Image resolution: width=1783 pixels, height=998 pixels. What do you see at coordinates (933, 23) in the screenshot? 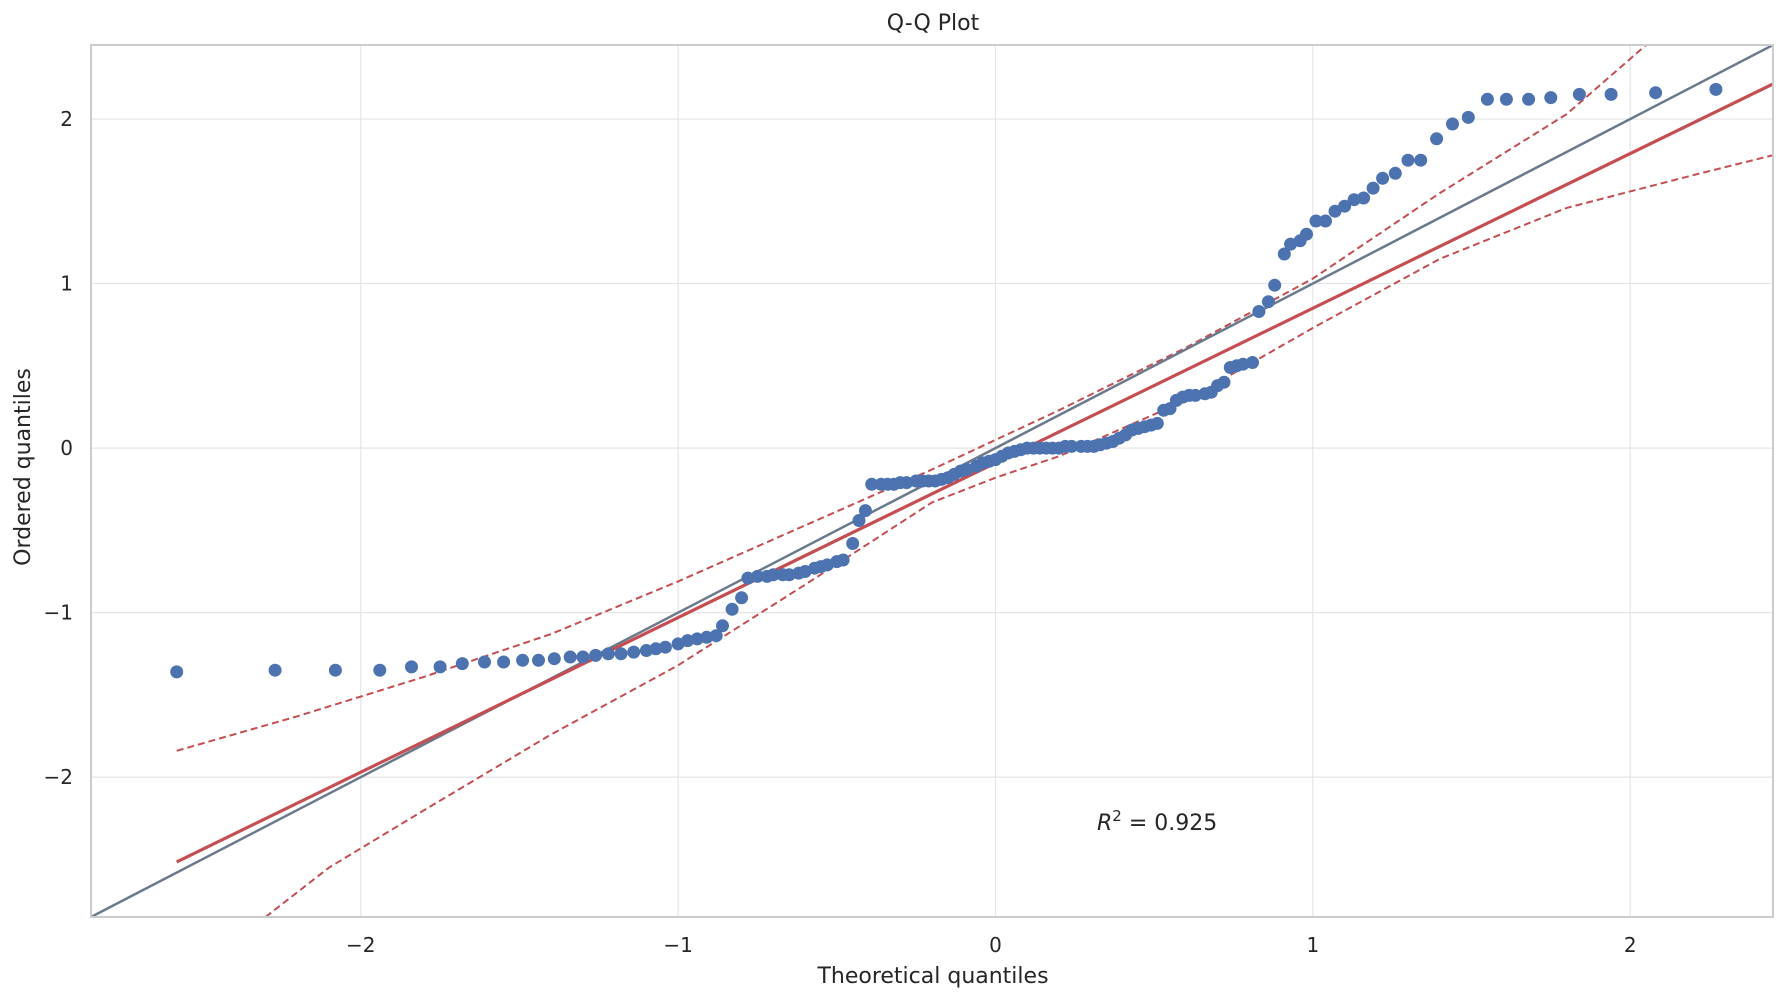
I see `chart-title: Q-Q Plot` at bounding box center [933, 23].